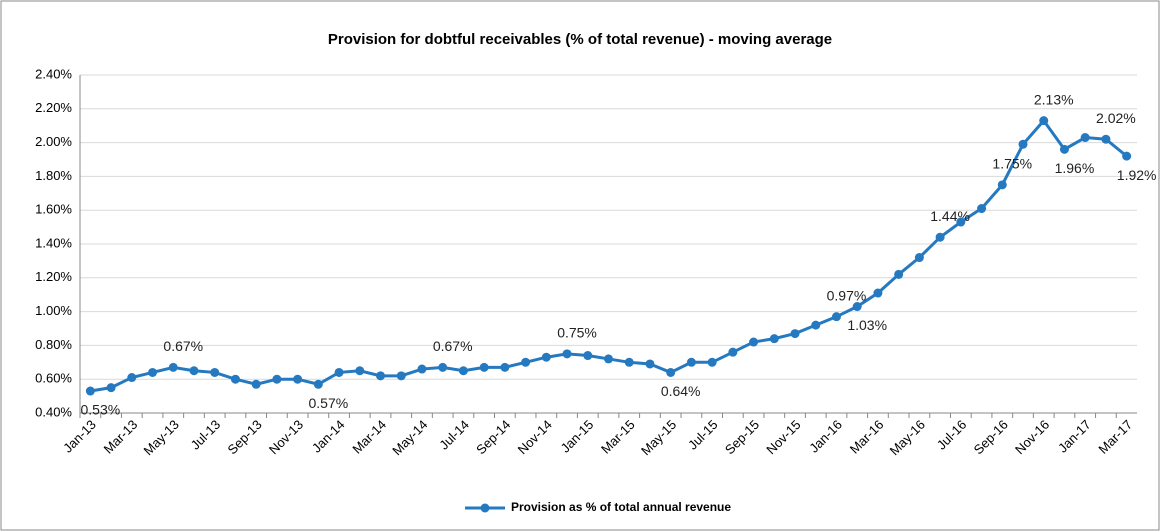 The width and height of the screenshot is (1161, 532). I want to click on data-label: 1.92%, so click(1137, 175).